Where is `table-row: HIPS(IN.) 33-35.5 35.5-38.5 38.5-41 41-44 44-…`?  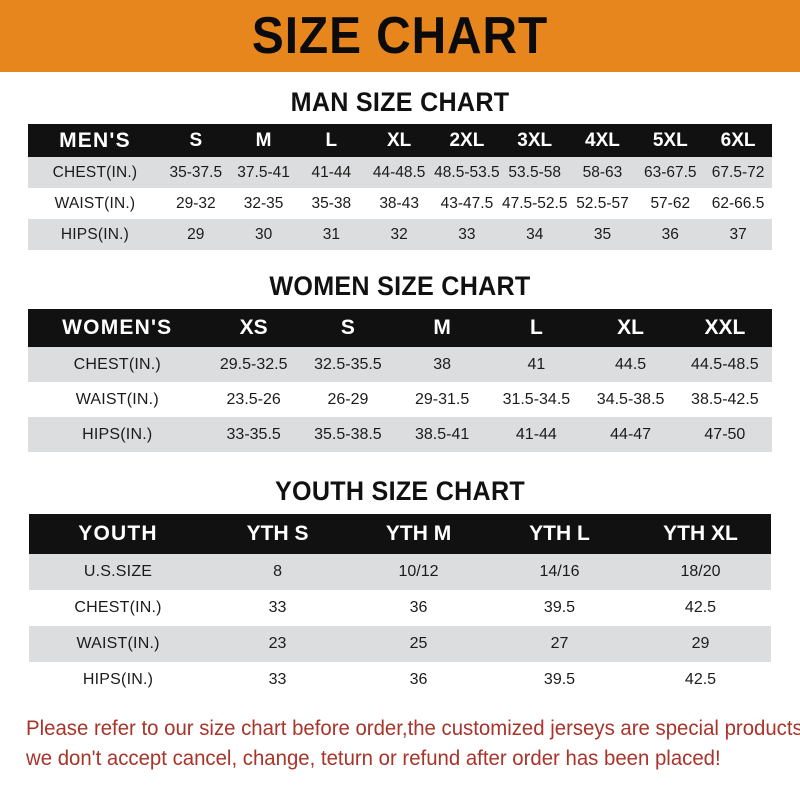 table-row: HIPS(IN.) 33-35.5 35.5-38.5 38.5-41 41-44 44-… is located at coordinates (400, 434).